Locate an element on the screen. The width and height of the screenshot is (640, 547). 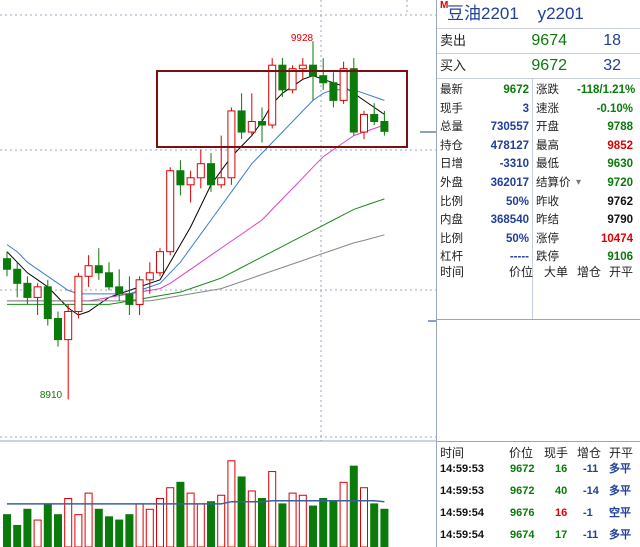
quote-row: 总量 730557 开盘 9788 is located at coordinates (538, 127).